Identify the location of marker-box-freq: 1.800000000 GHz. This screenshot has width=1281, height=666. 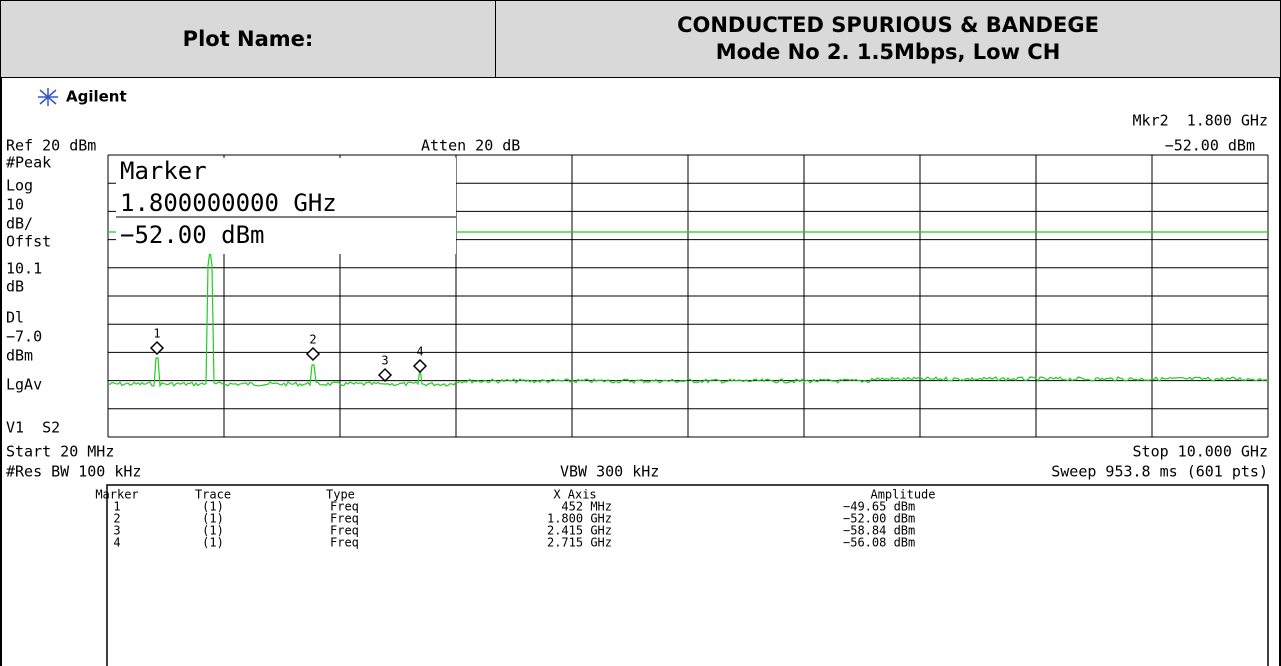
(228, 203).